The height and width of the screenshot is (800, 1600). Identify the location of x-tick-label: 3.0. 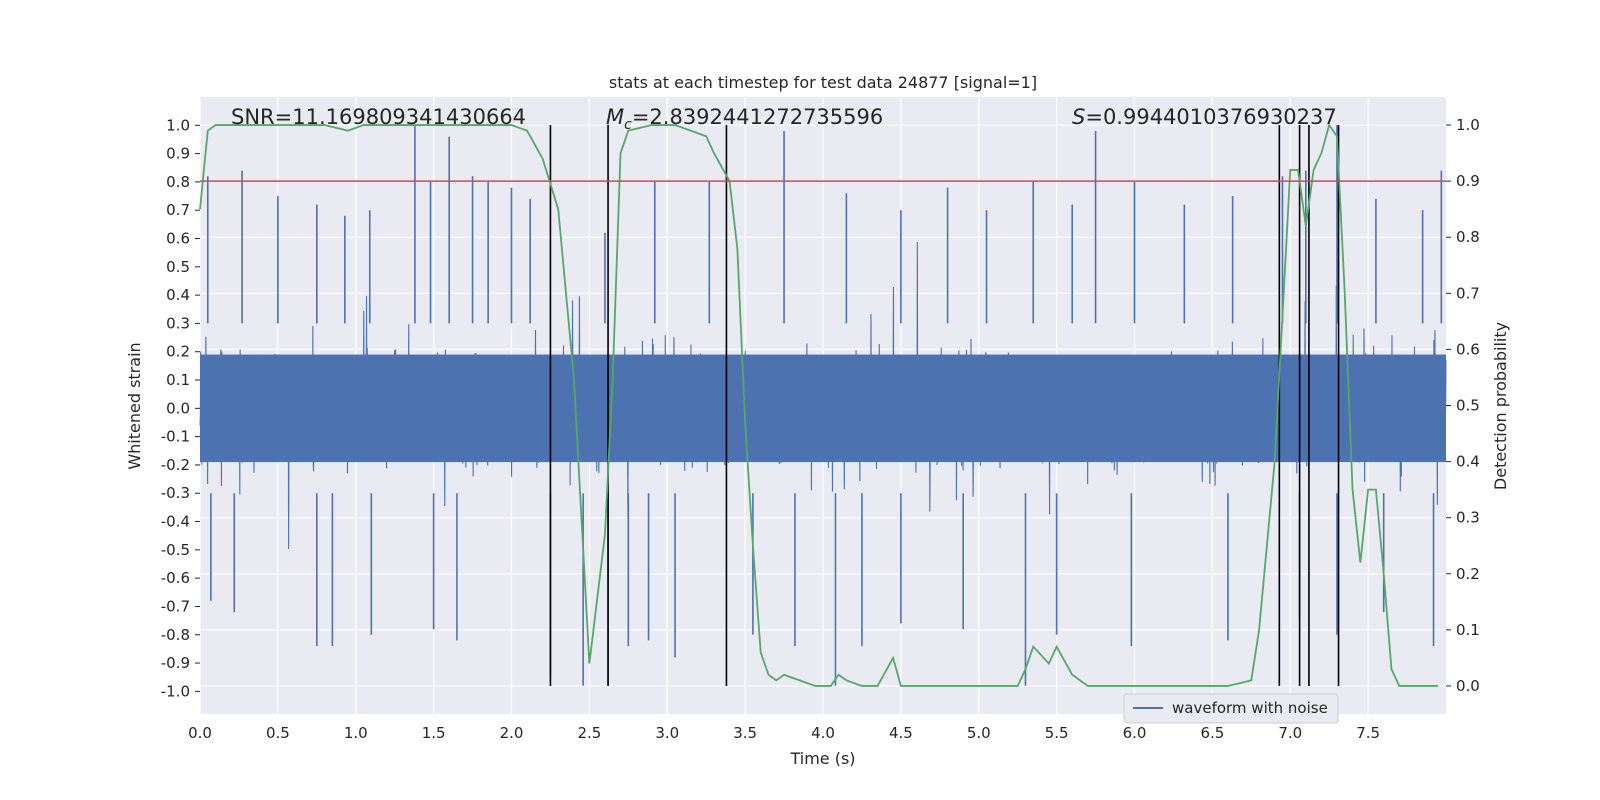
(667, 733).